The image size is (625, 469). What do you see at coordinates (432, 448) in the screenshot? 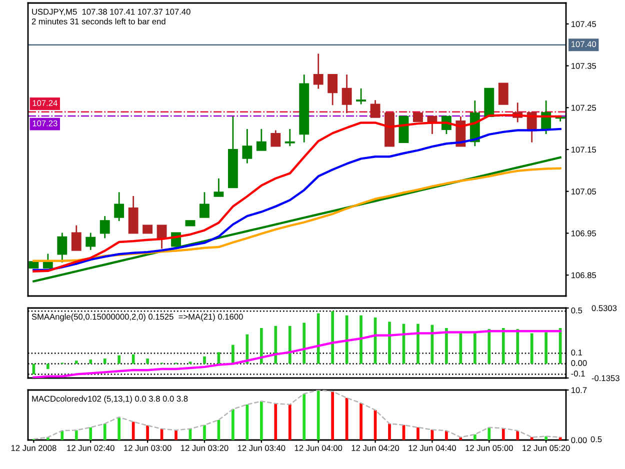
I see `x-tick-label: 12 Jun 04:40` at bounding box center [432, 448].